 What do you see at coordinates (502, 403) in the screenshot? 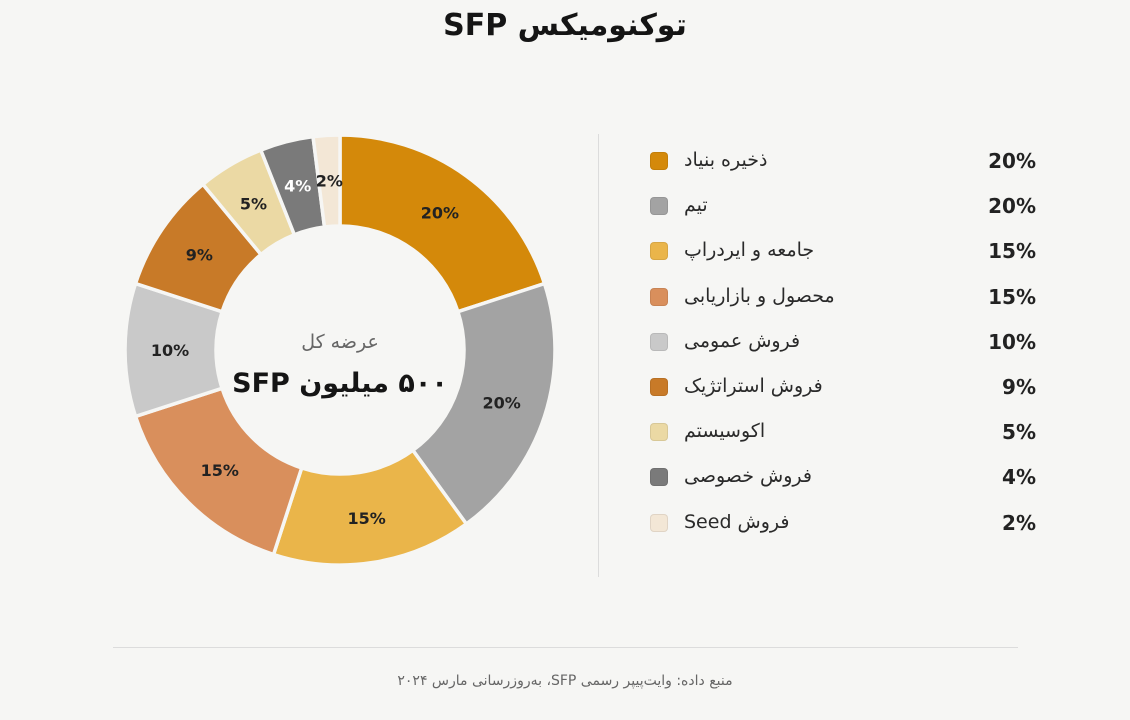
I see `slice-label-1: 20%` at bounding box center [502, 403].